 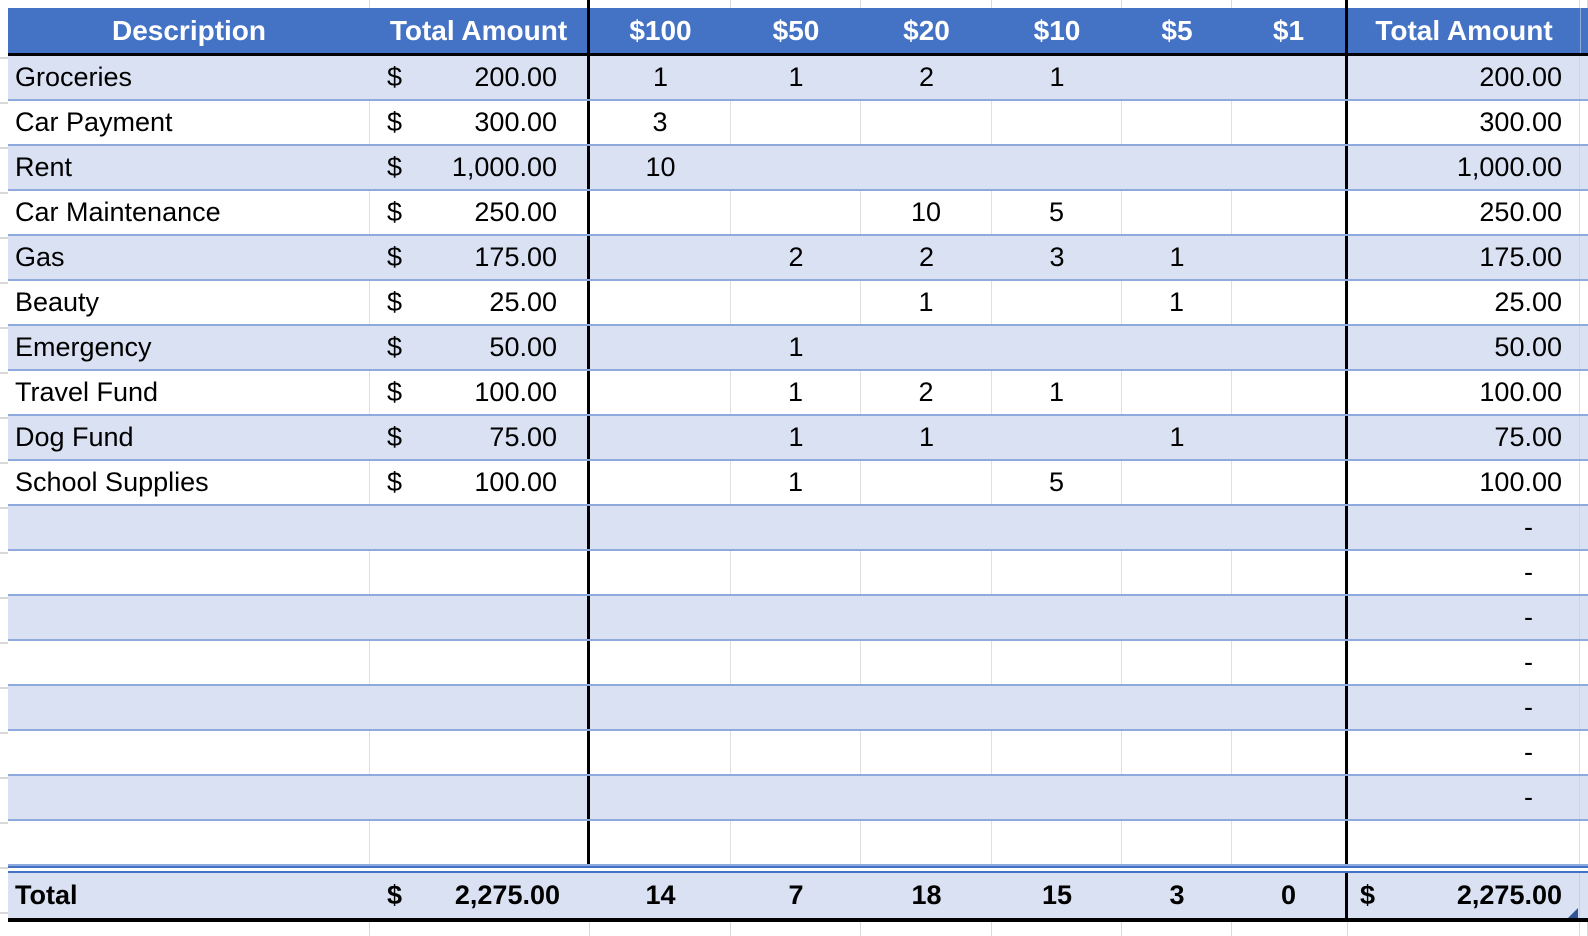 What do you see at coordinates (1057, 392) in the screenshot?
I see `cell-count-10: 1` at bounding box center [1057, 392].